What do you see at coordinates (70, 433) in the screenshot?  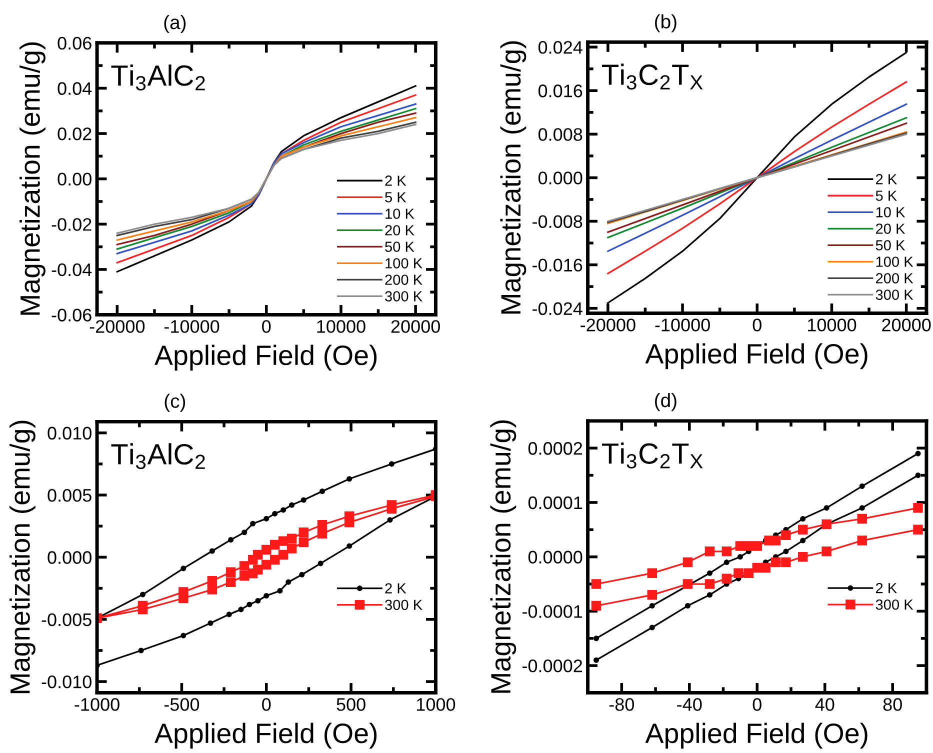 I see `y-tick-label: 0.010` at bounding box center [70, 433].